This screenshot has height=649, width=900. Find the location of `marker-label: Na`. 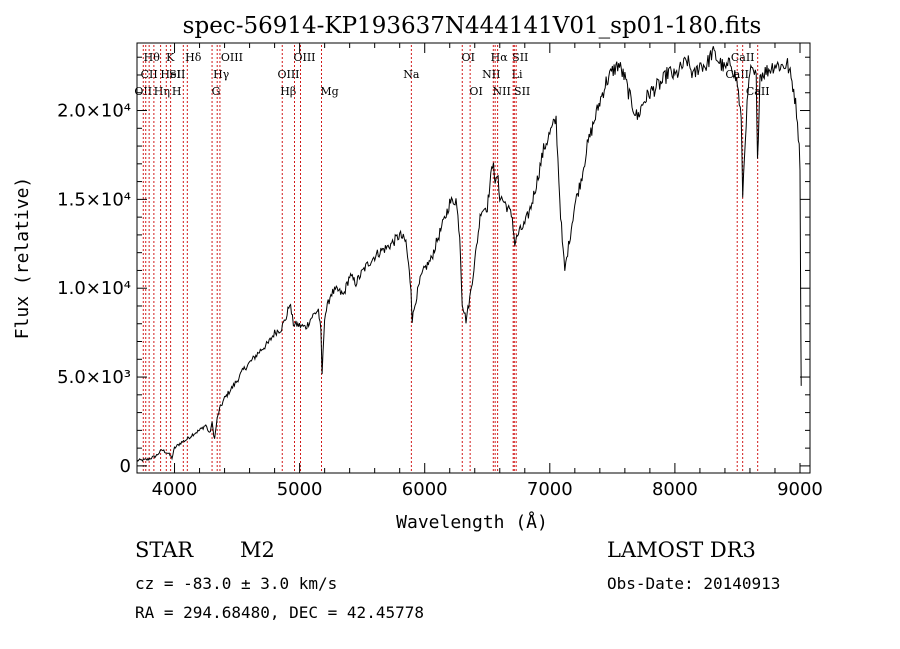

marker-label: Na is located at coordinates (411, 74).